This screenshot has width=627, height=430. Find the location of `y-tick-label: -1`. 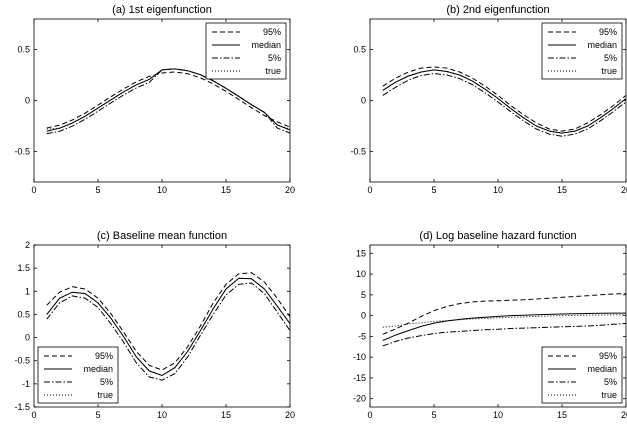

y-tick-label: -1 is located at coordinates (26, 384).